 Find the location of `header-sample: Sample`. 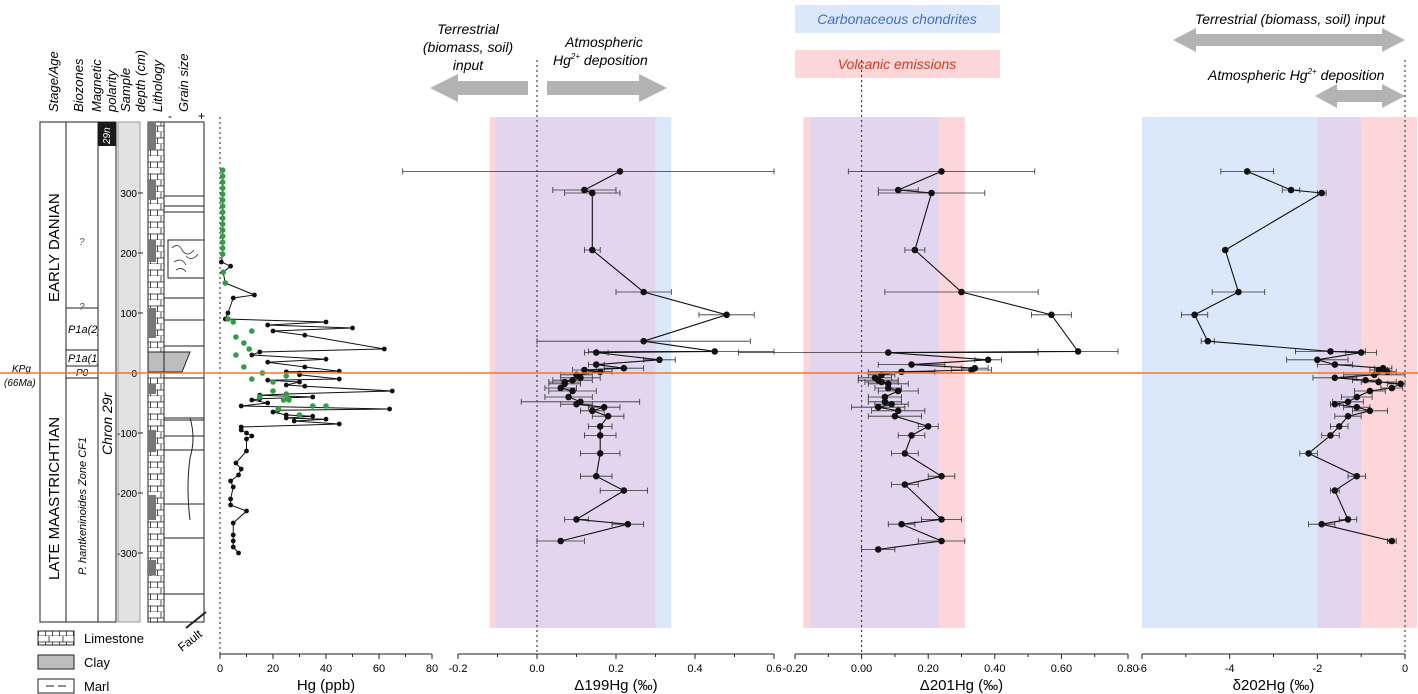

header-sample: Sample is located at coordinates (125, 90).